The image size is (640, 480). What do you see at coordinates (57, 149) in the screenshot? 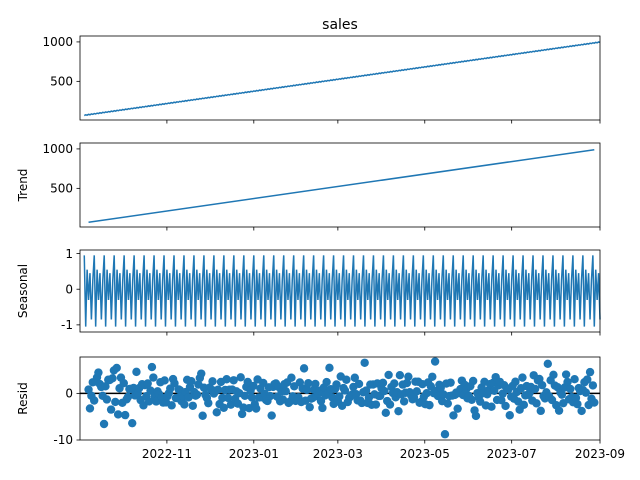
I see `trend-ytick-label: 1000` at bounding box center [57, 149].